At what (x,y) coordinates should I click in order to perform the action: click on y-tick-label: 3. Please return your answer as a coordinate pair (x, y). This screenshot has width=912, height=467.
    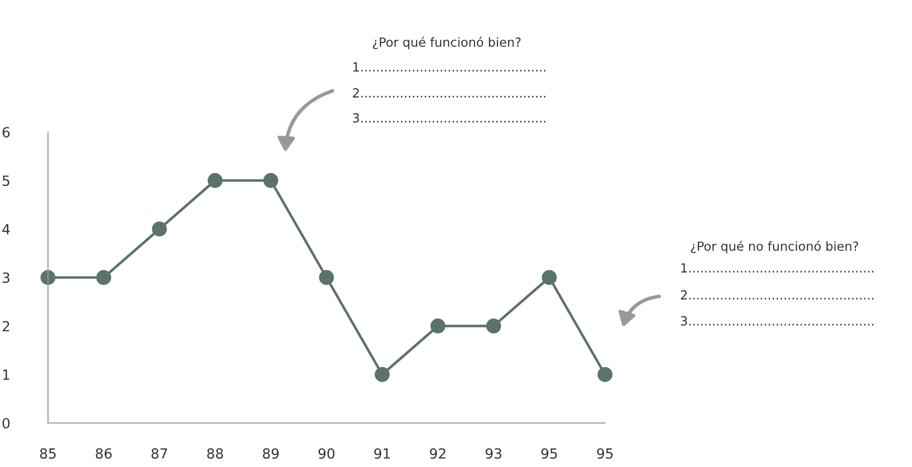
    Looking at the image, I should click on (6, 277).